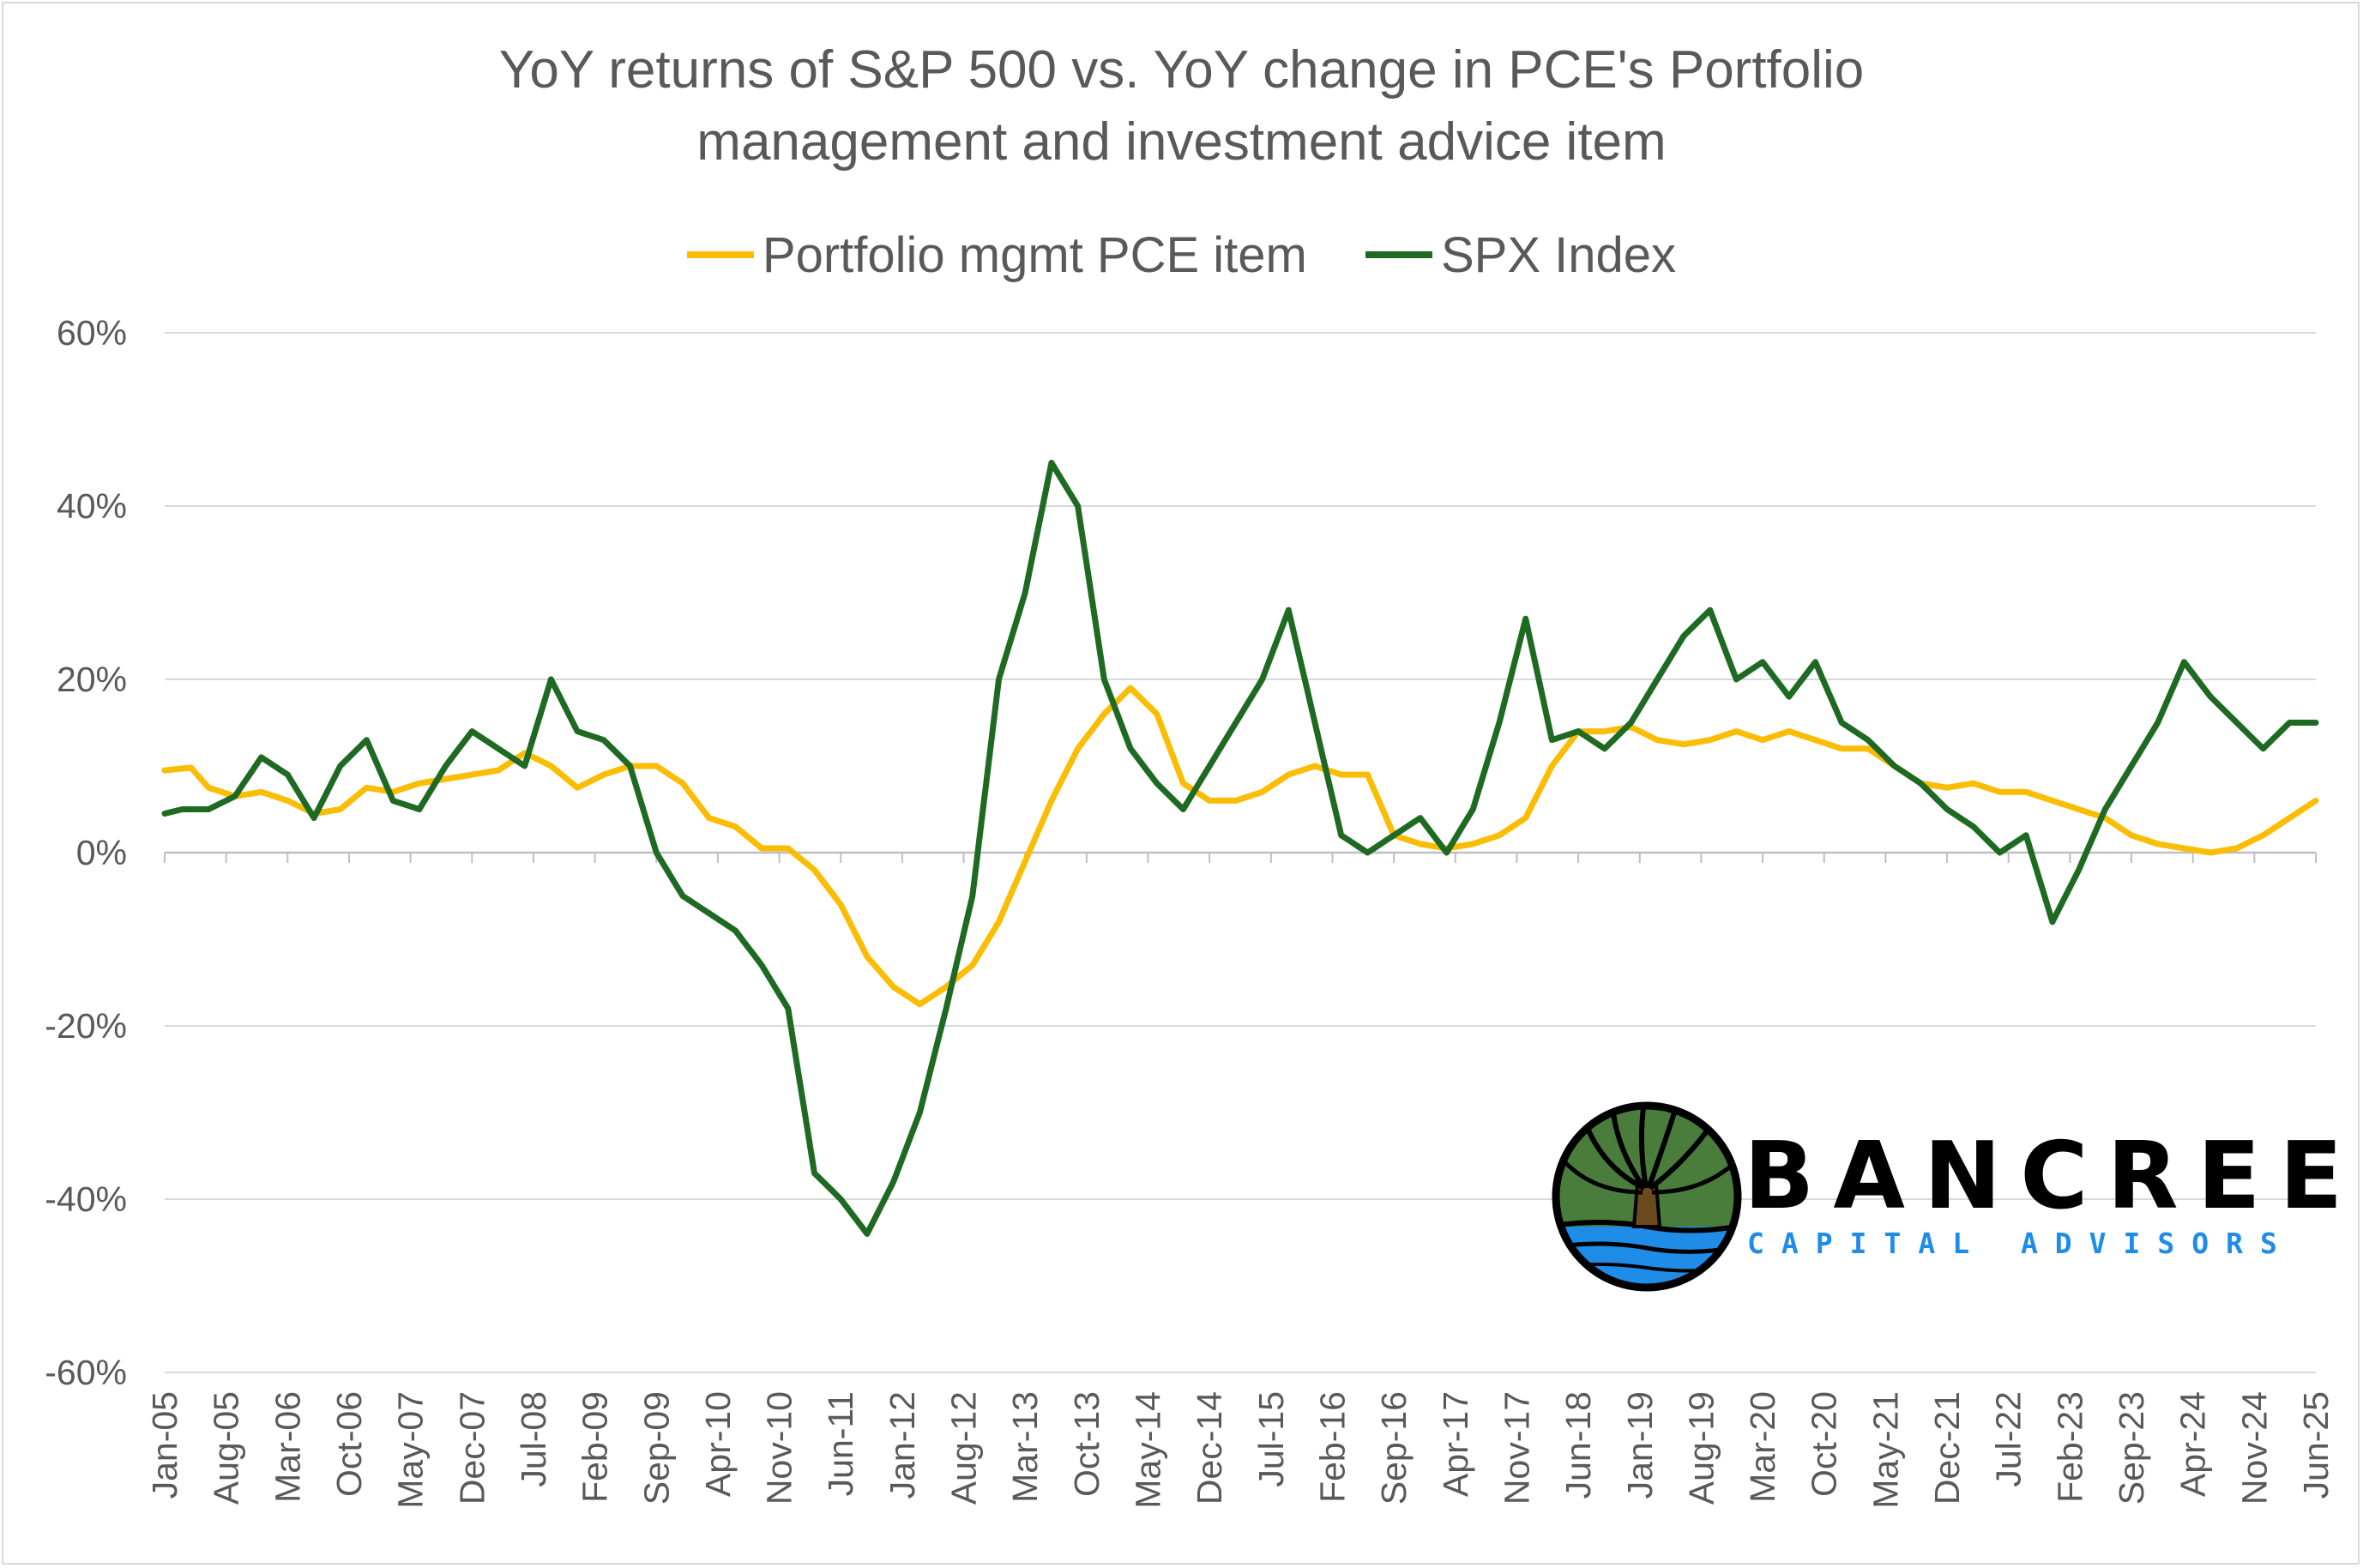 The image size is (2363, 1568). I want to click on y-tick-label: -20%, so click(86, 1026).